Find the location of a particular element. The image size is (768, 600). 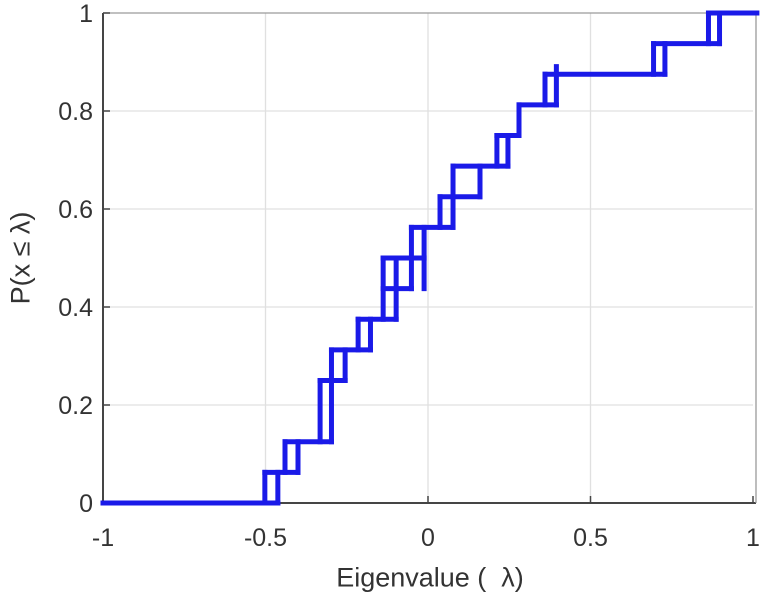

y-tick-label: 0.8 is located at coordinates (75, 112).